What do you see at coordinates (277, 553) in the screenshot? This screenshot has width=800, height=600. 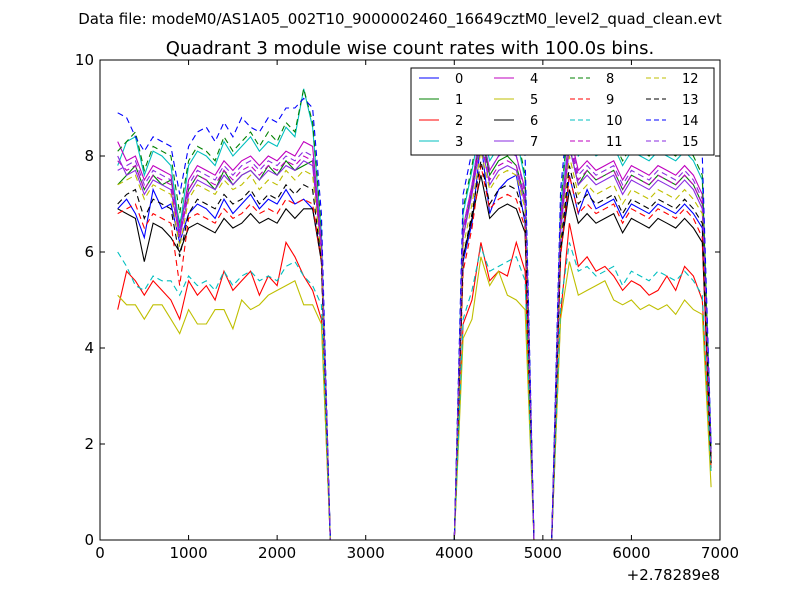 I see `x-tick-label: 2000` at bounding box center [277, 553].